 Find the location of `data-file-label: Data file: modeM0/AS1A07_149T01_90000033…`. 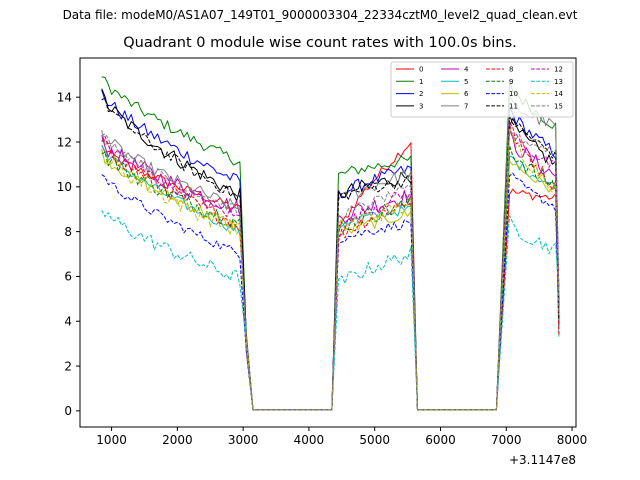

data-file-label: Data file: modeM0/AS1A07_149T01_90000033… is located at coordinates (320, 15).